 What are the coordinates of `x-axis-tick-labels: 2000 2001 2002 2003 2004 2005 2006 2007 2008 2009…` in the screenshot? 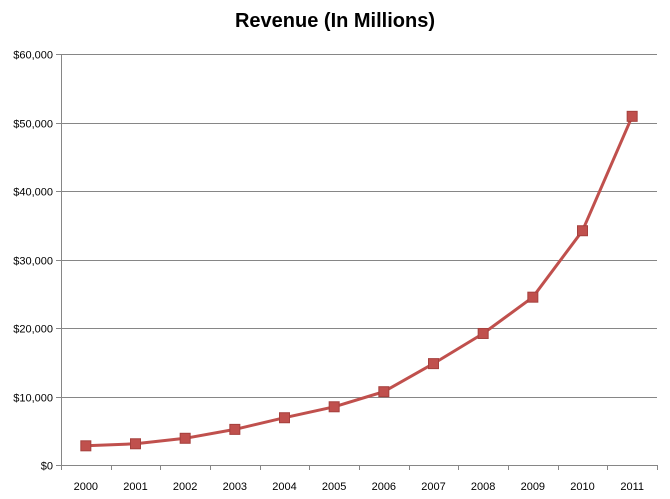 It's located at (359, 487).